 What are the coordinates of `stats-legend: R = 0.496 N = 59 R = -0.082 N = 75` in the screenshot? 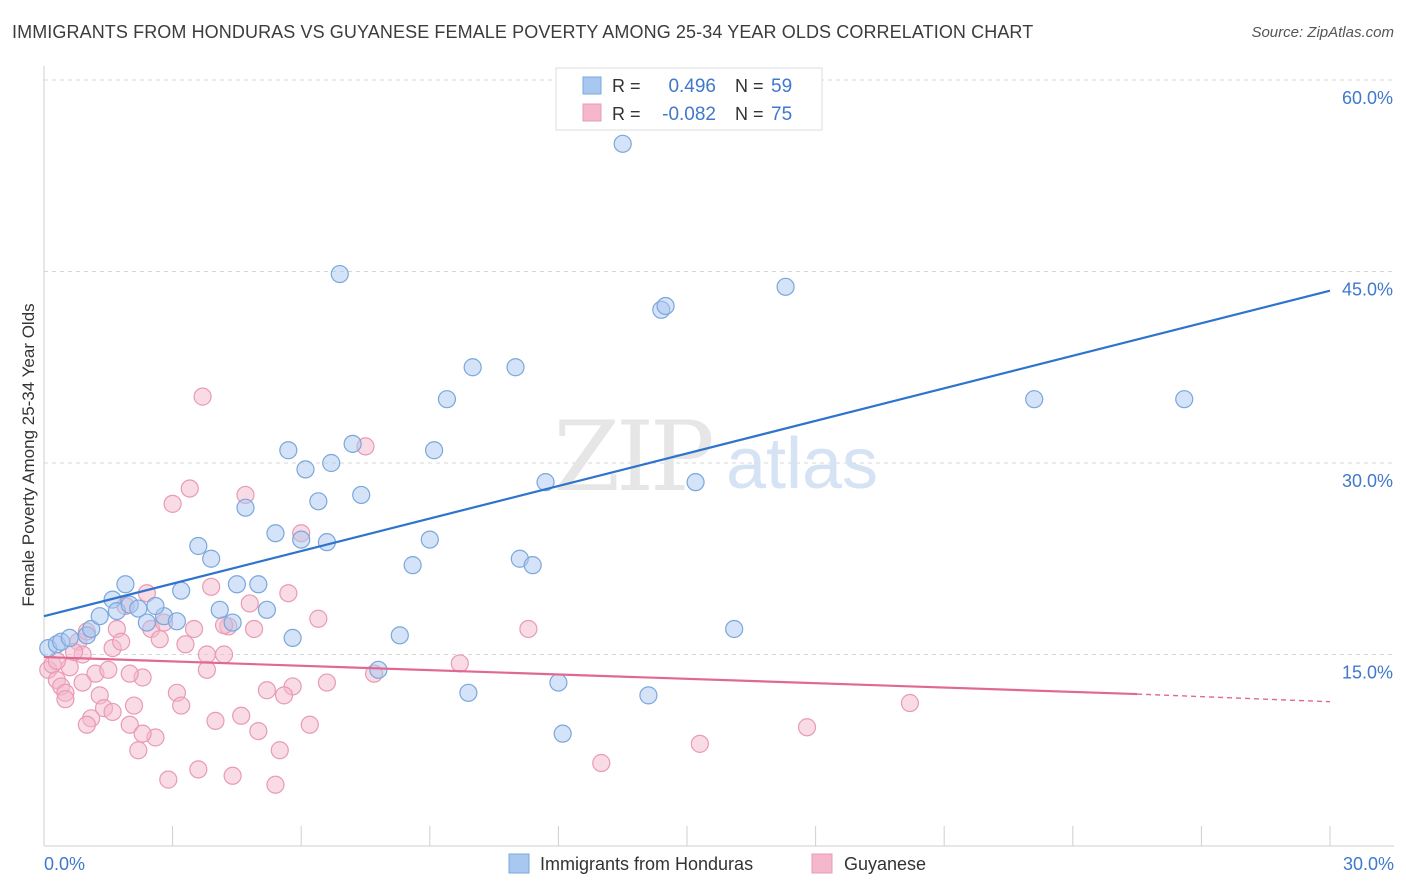 It's located at (689, 99).